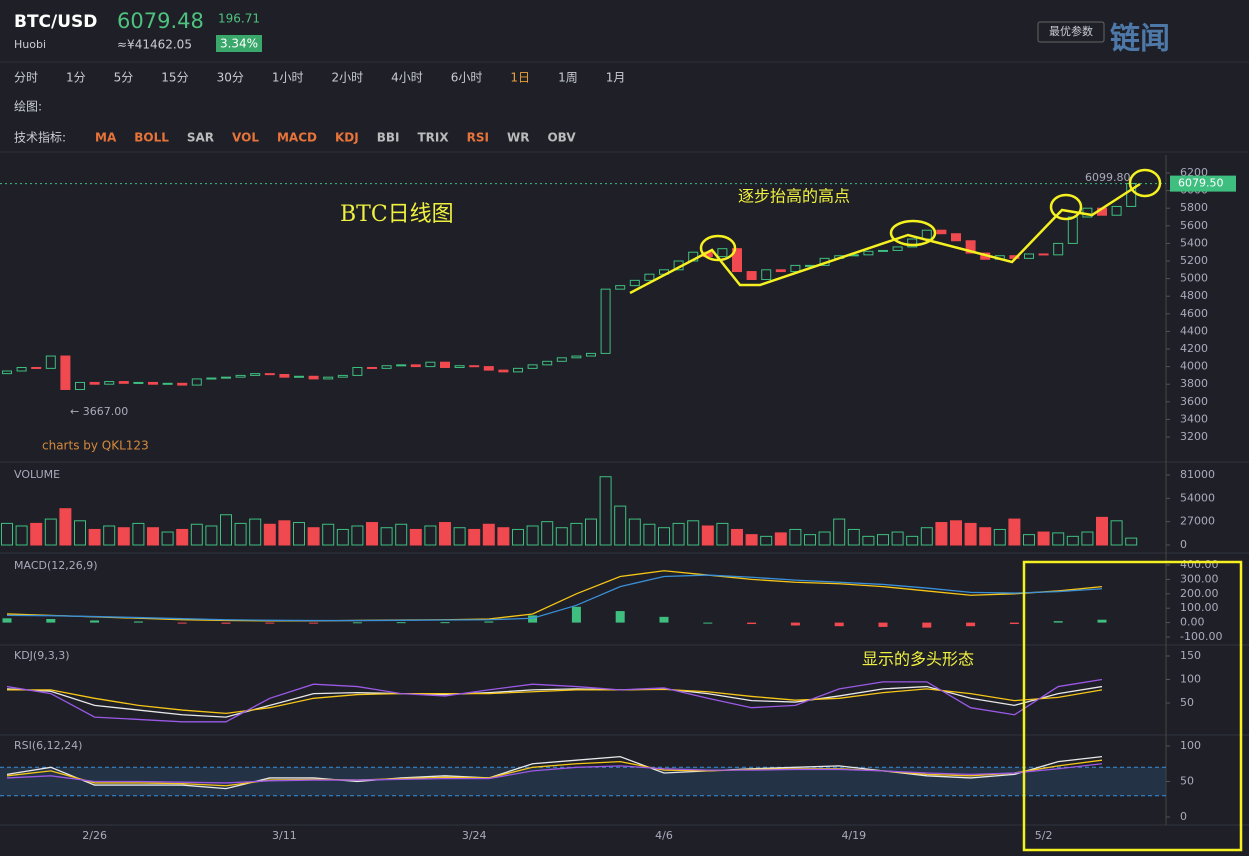 This screenshot has height=856, width=1249. Describe the element at coordinates (230, 78) in the screenshot. I see `timeframe-button: 30分` at that location.